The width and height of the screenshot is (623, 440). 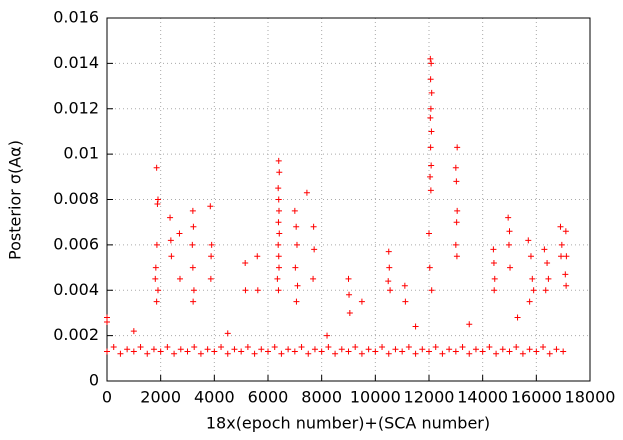 What do you see at coordinates (268, 397) in the screenshot?
I see `x-tick-label: 6000` at bounding box center [268, 397].